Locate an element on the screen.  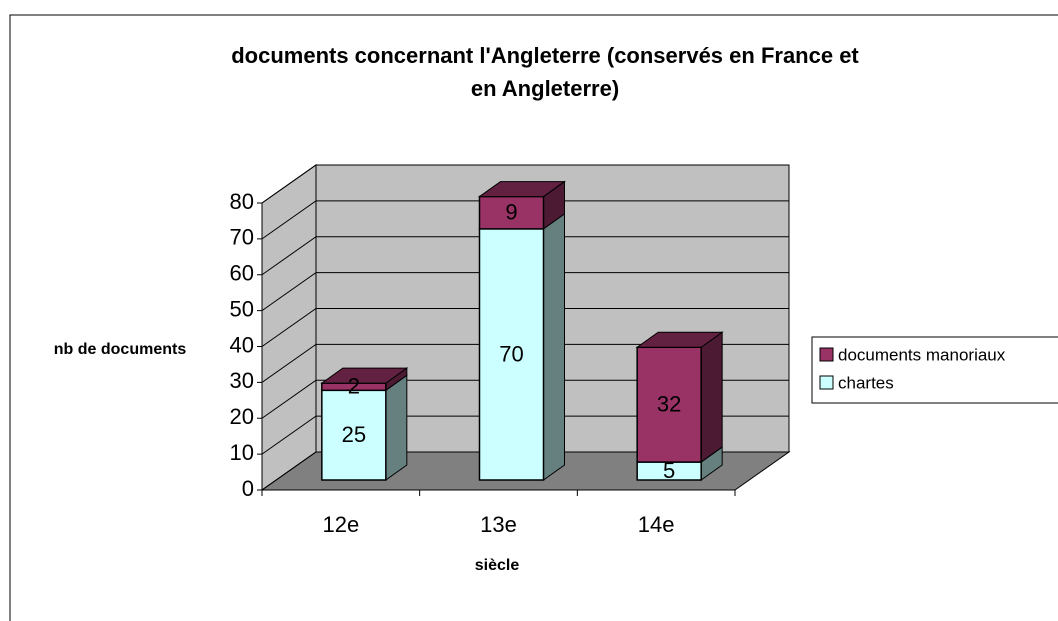
x-tick-label: 13e is located at coordinates (498, 524).